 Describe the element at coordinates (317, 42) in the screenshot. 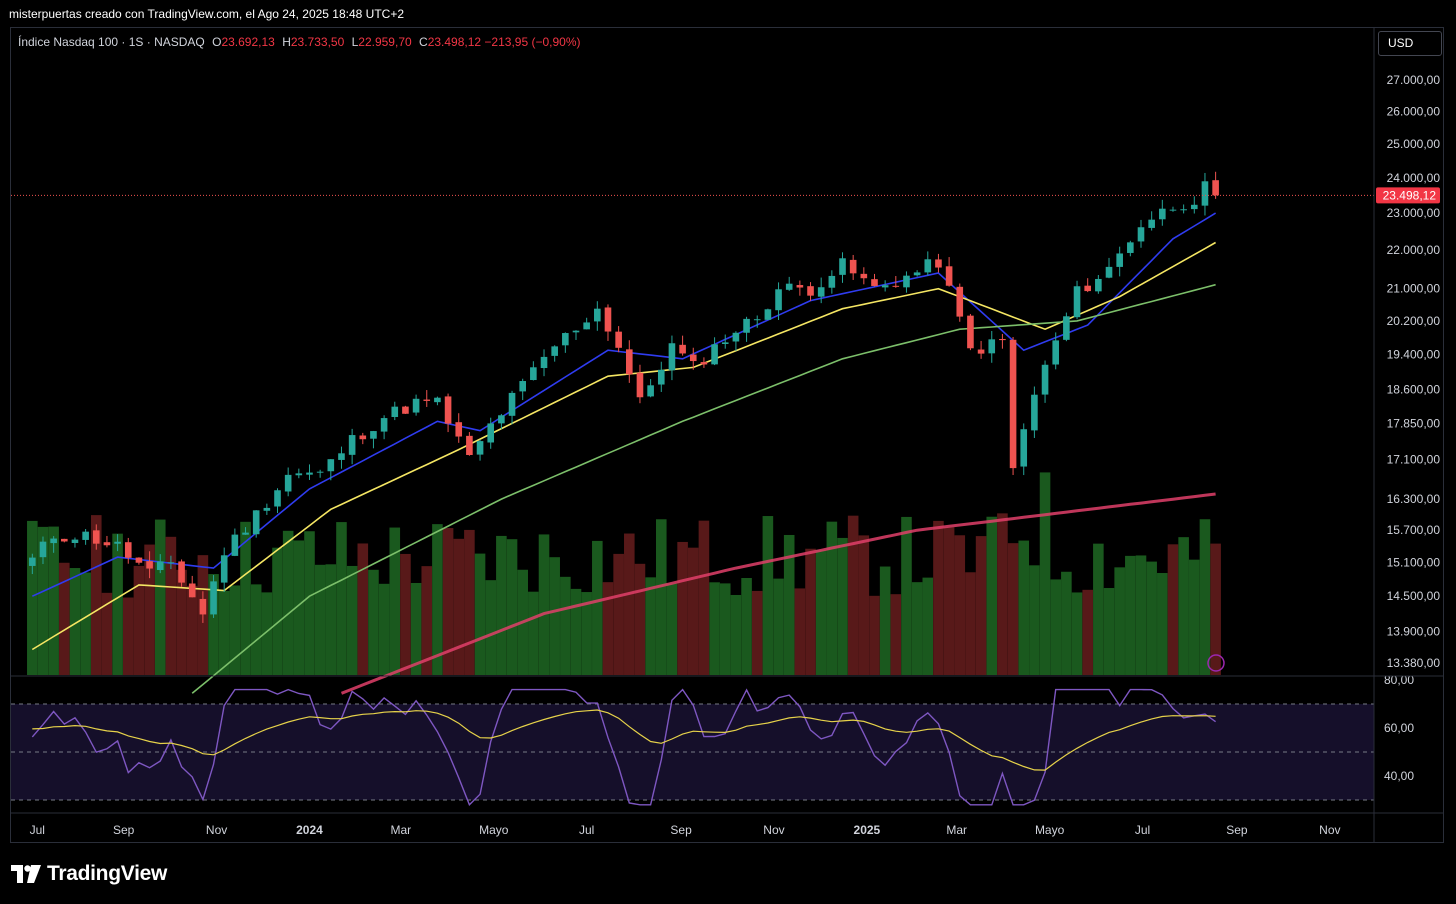

I see `high-value: 23.733,50` at that location.